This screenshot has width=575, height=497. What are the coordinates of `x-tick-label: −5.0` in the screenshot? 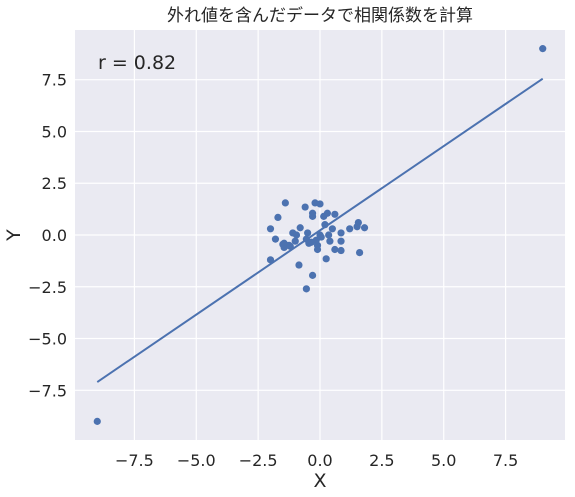 It's located at (196, 460).